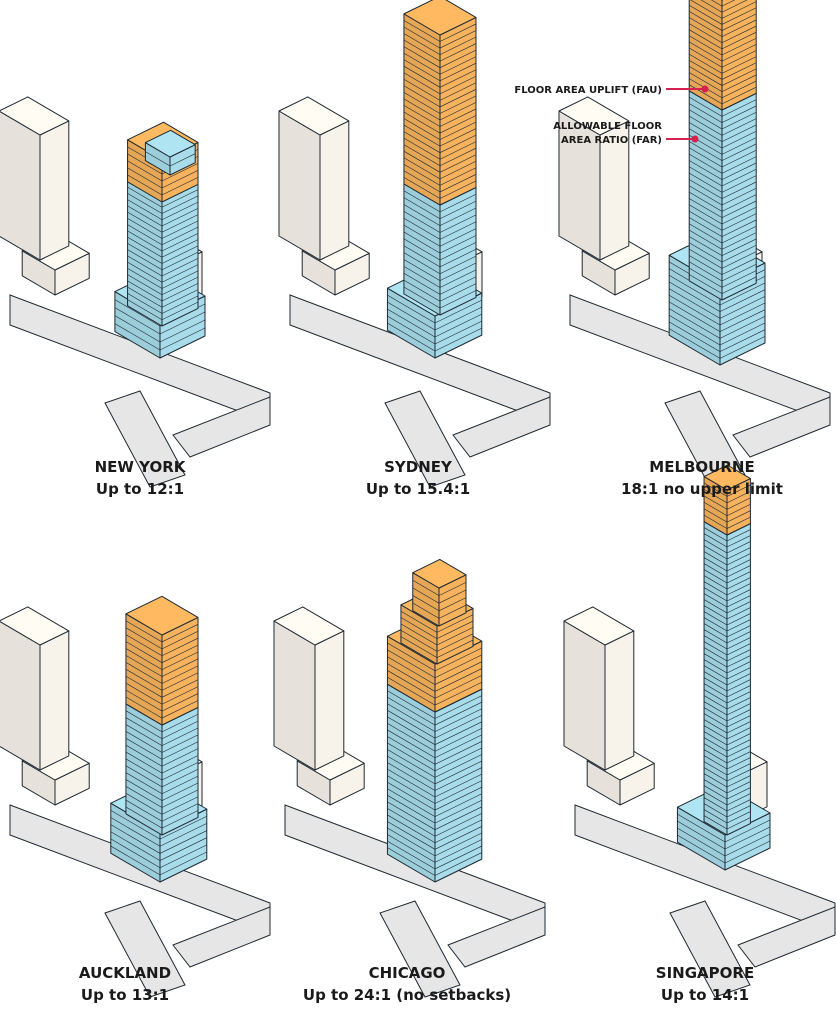 The height and width of the screenshot is (1024, 836). What do you see at coordinates (607, 126) in the screenshot?
I see `legend-far-label-line1: ALLOWABLE FLOOR` at bounding box center [607, 126].